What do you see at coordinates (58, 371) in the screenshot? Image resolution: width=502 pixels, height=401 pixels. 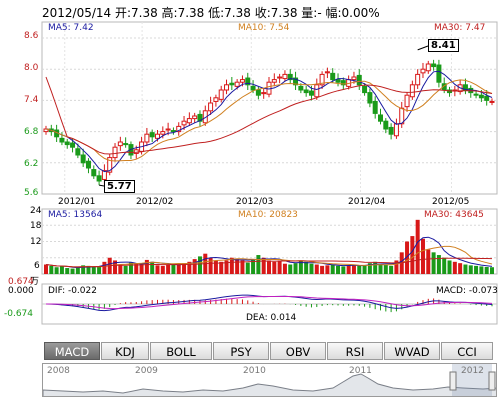 I see `navigator-year: 2008` at bounding box center [58, 371].